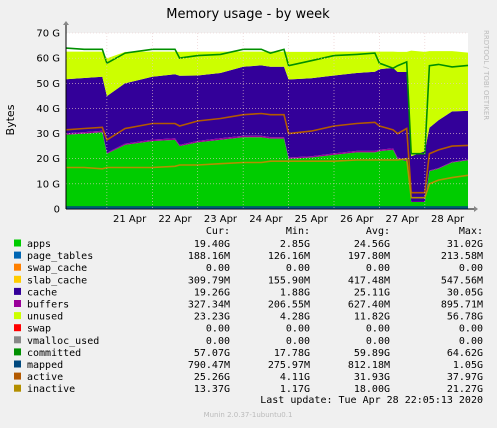 This screenshot has height=428, width=497. What do you see at coordinates (45, 365) in the screenshot?
I see `legend-label-mapped: mapped` at bounding box center [45, 365].